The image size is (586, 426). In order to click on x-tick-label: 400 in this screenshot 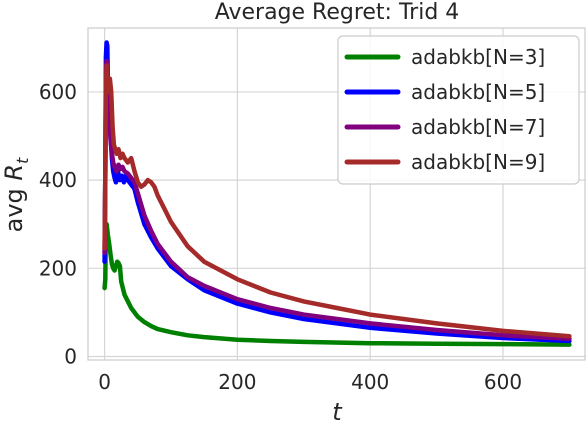, I will do `click(370, 382)`.